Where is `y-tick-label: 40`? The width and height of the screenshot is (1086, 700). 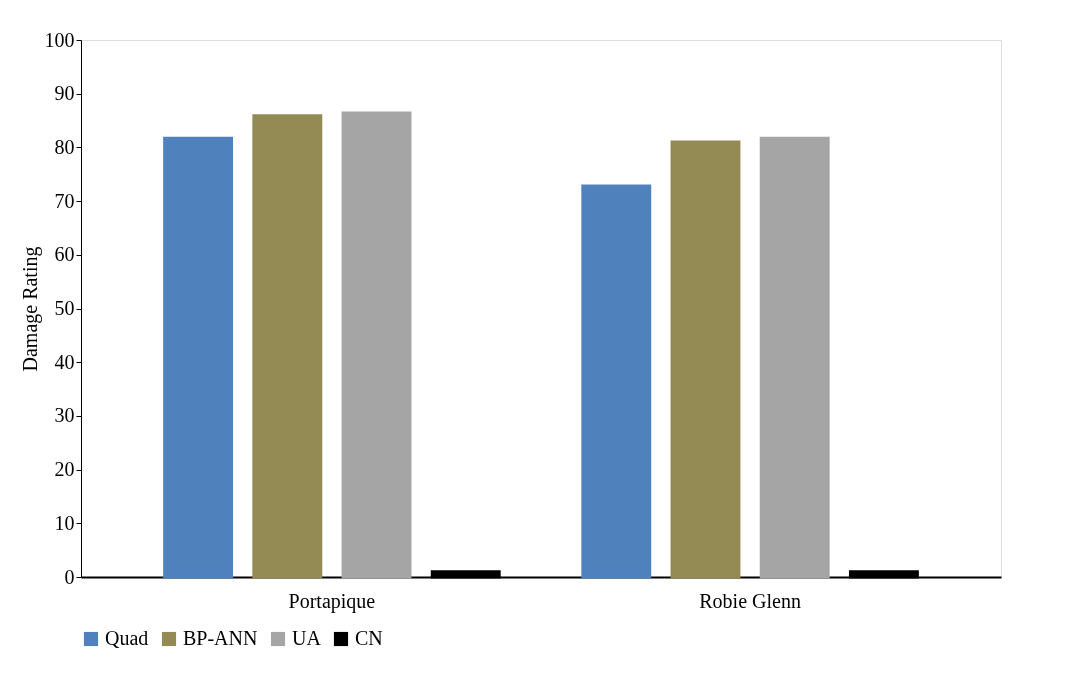
y-tick-label: 40 is located at coordinates (64, 361).